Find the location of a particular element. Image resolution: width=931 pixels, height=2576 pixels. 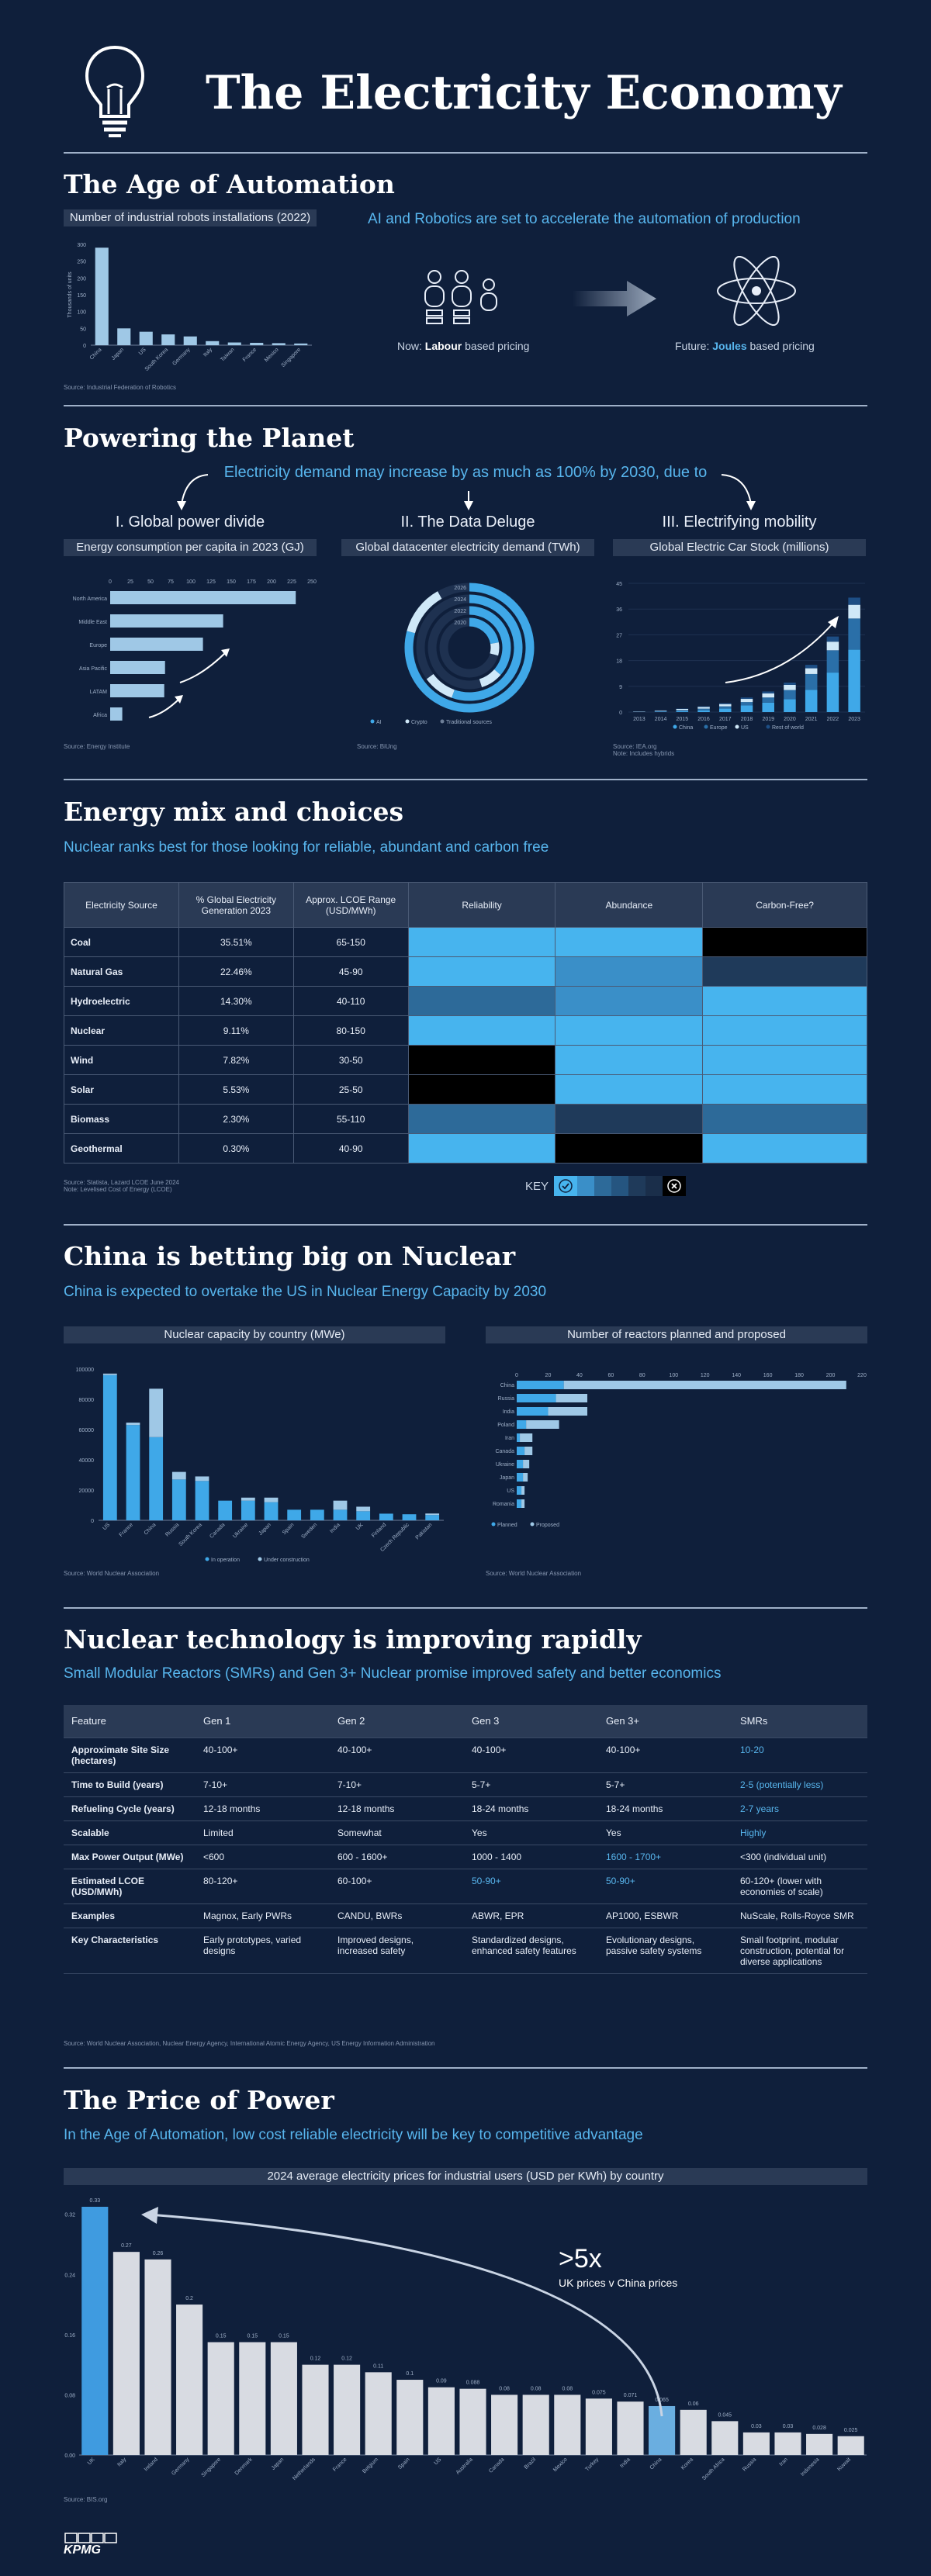

x-tick-label: Sweden is located at coordinates (309, 1531).